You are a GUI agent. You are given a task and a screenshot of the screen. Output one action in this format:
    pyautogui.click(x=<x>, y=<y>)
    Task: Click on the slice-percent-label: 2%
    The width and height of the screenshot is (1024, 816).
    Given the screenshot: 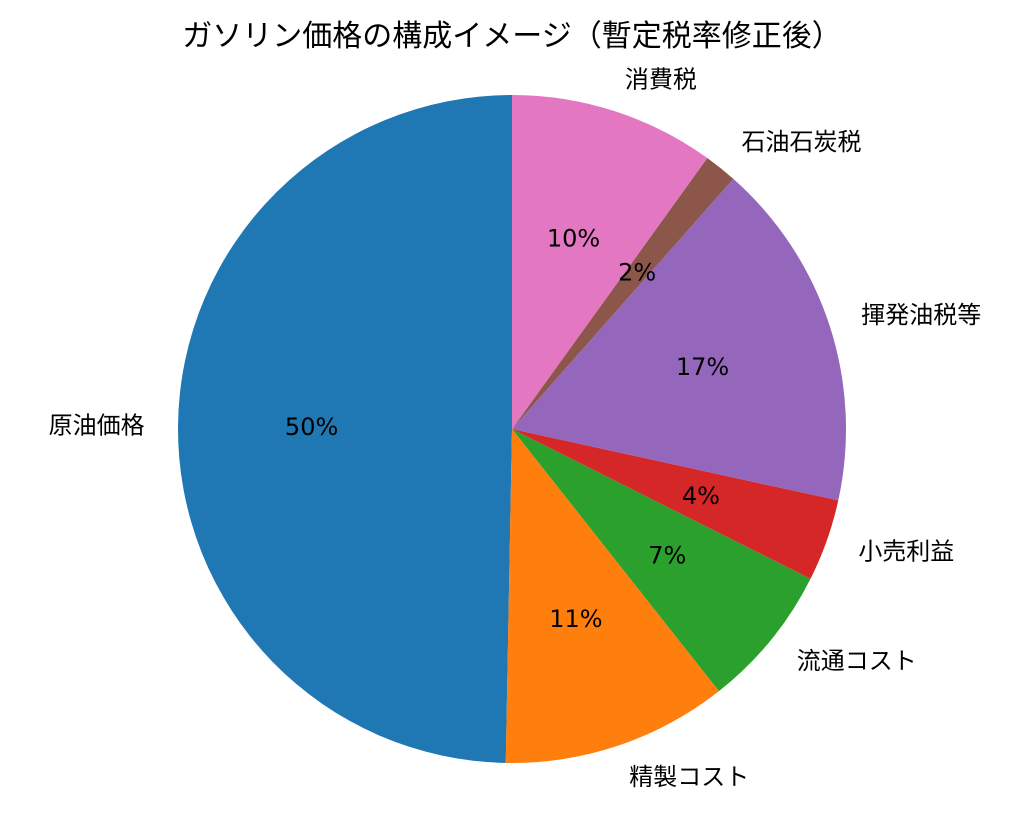 What is the action you would take?
    pyautogui.click(x=637, y=272)
    